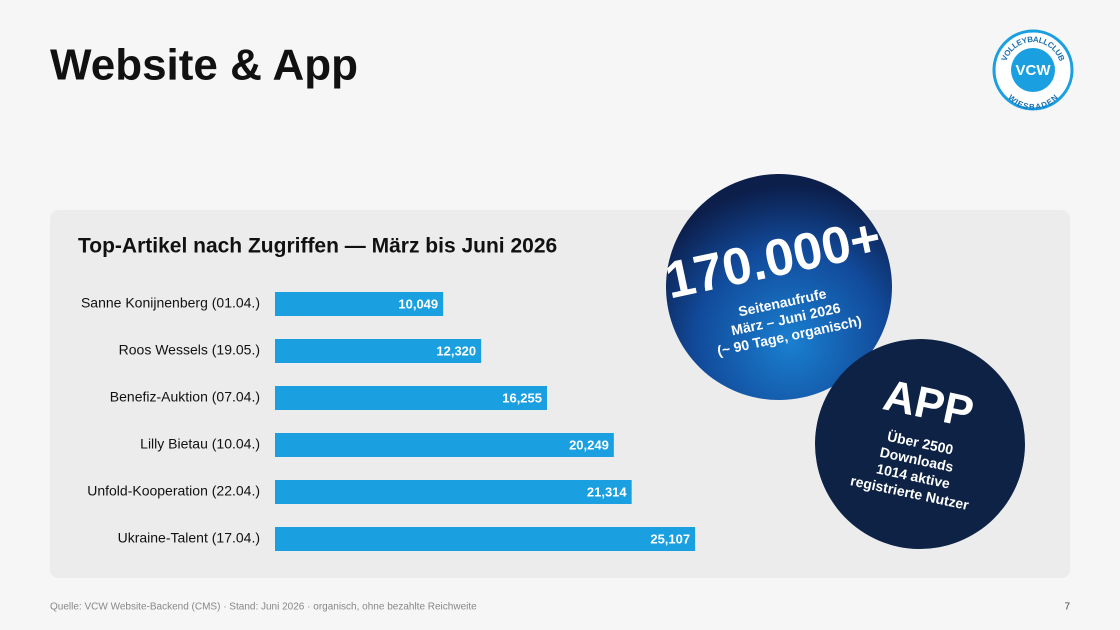 This screenshot has width=1120, height=630. I want to click on logo-center: VCW, so click(1034, 70).